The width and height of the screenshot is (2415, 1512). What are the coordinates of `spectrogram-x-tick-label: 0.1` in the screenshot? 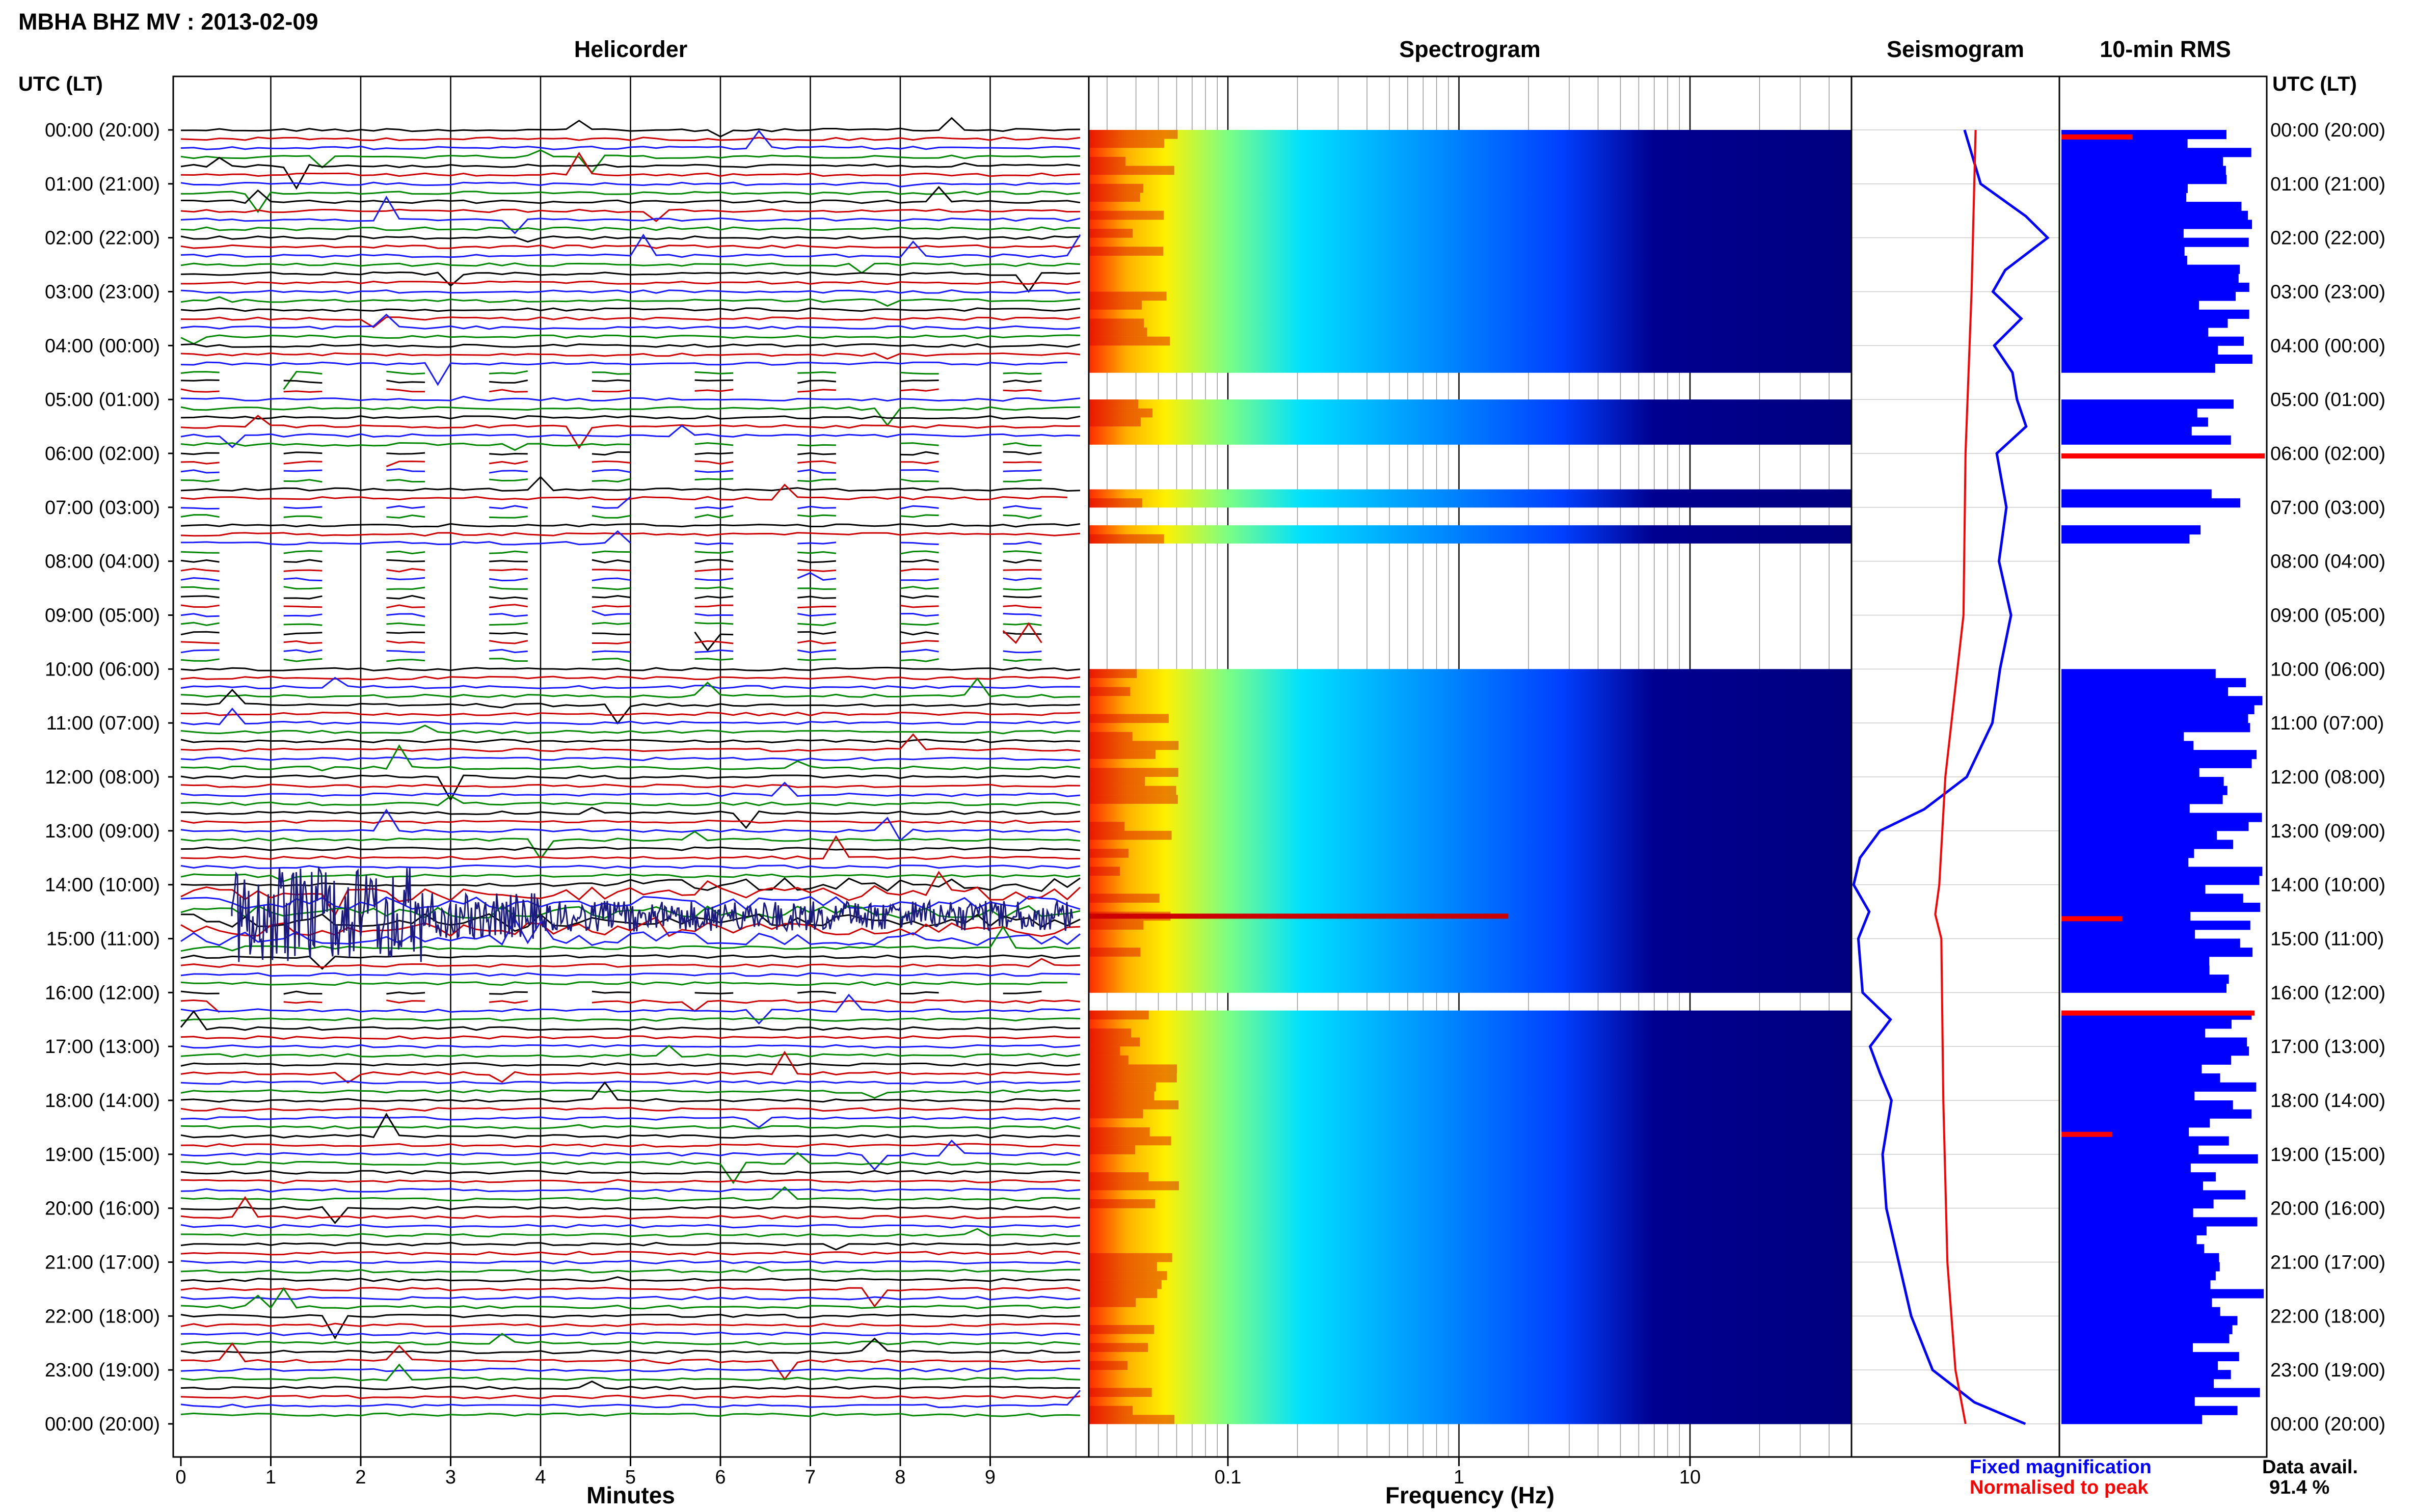 It's located at (1228, 1477).